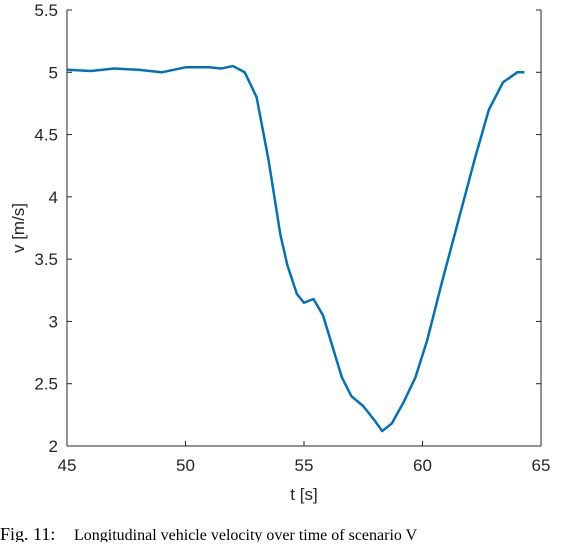 The image size is (588, 547). What do you see at coordinates (46, 135) in the screenshot?
I see `y-tick-label: 4.5` at bounding box center [46, 135].